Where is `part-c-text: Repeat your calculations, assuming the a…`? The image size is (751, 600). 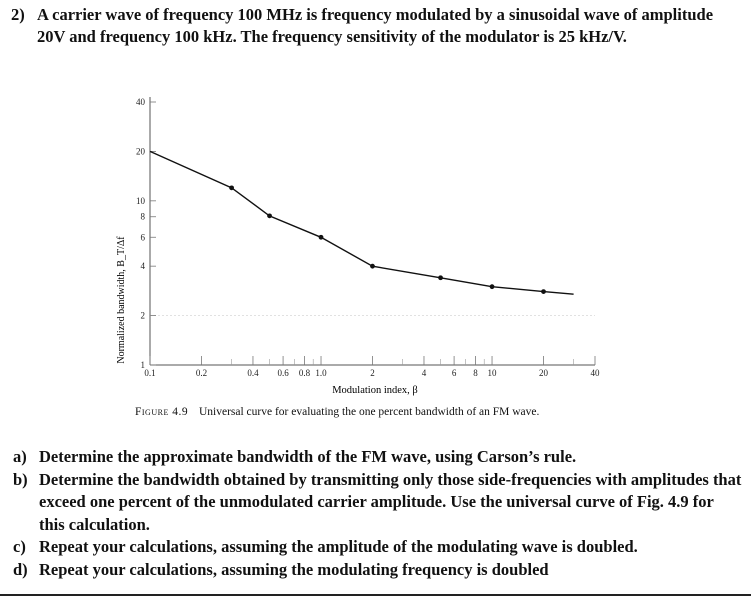
part-c-text: Repeat your calculations, assuming the a… is located at coordinates (338, 546).